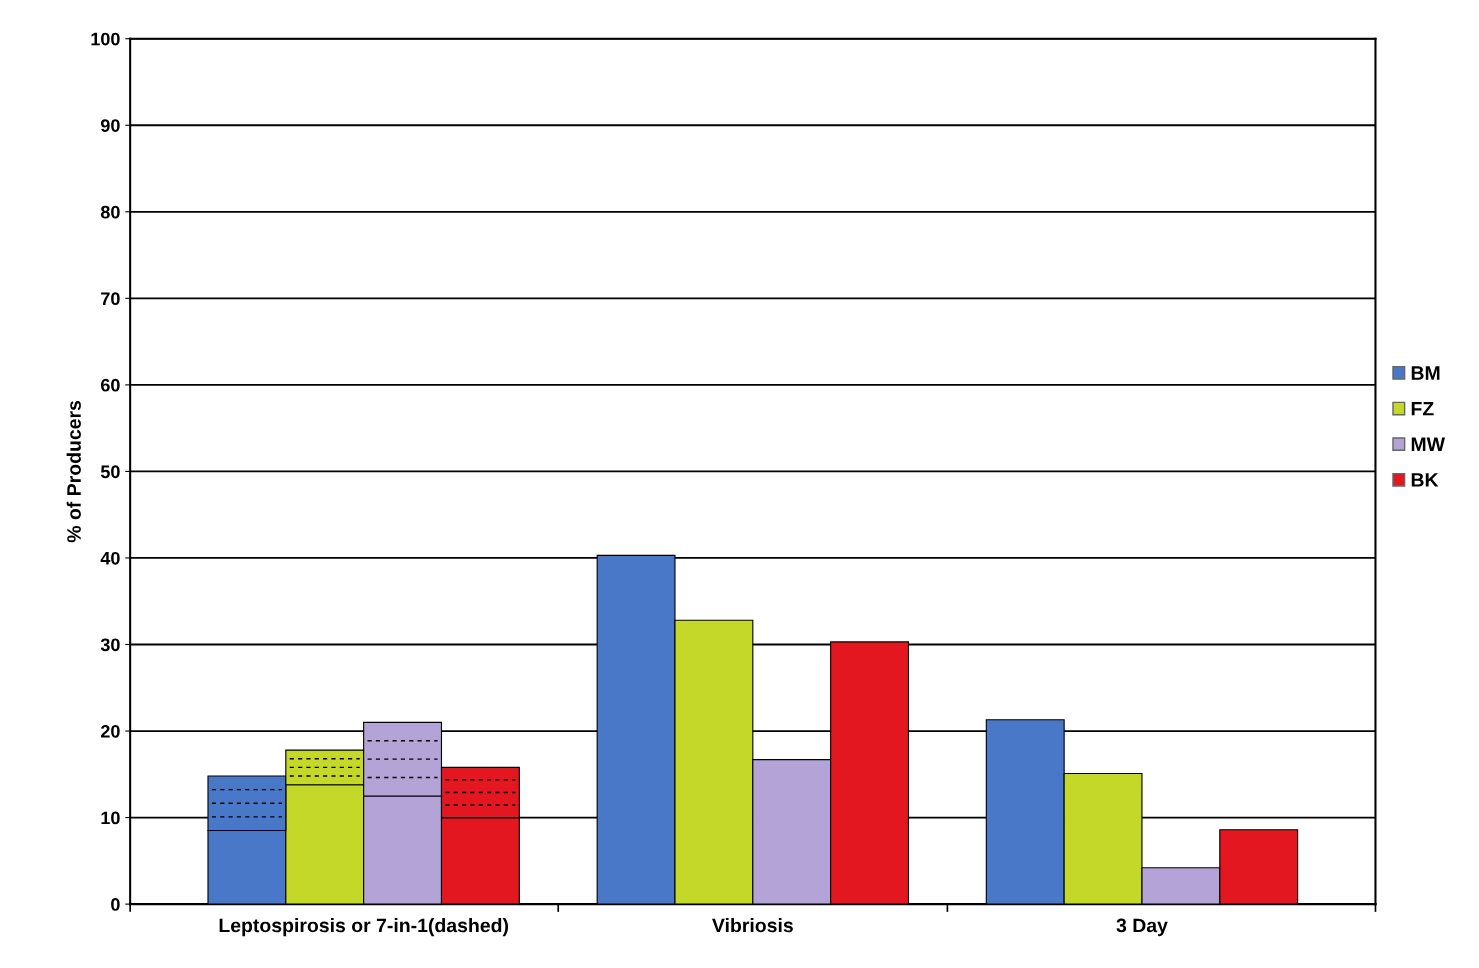 The image size is (1479, 968). What do you see at coordinates (110, 472) in the screenshot?
I see `y-tick-label: 50` at bounding box center [110, 472].